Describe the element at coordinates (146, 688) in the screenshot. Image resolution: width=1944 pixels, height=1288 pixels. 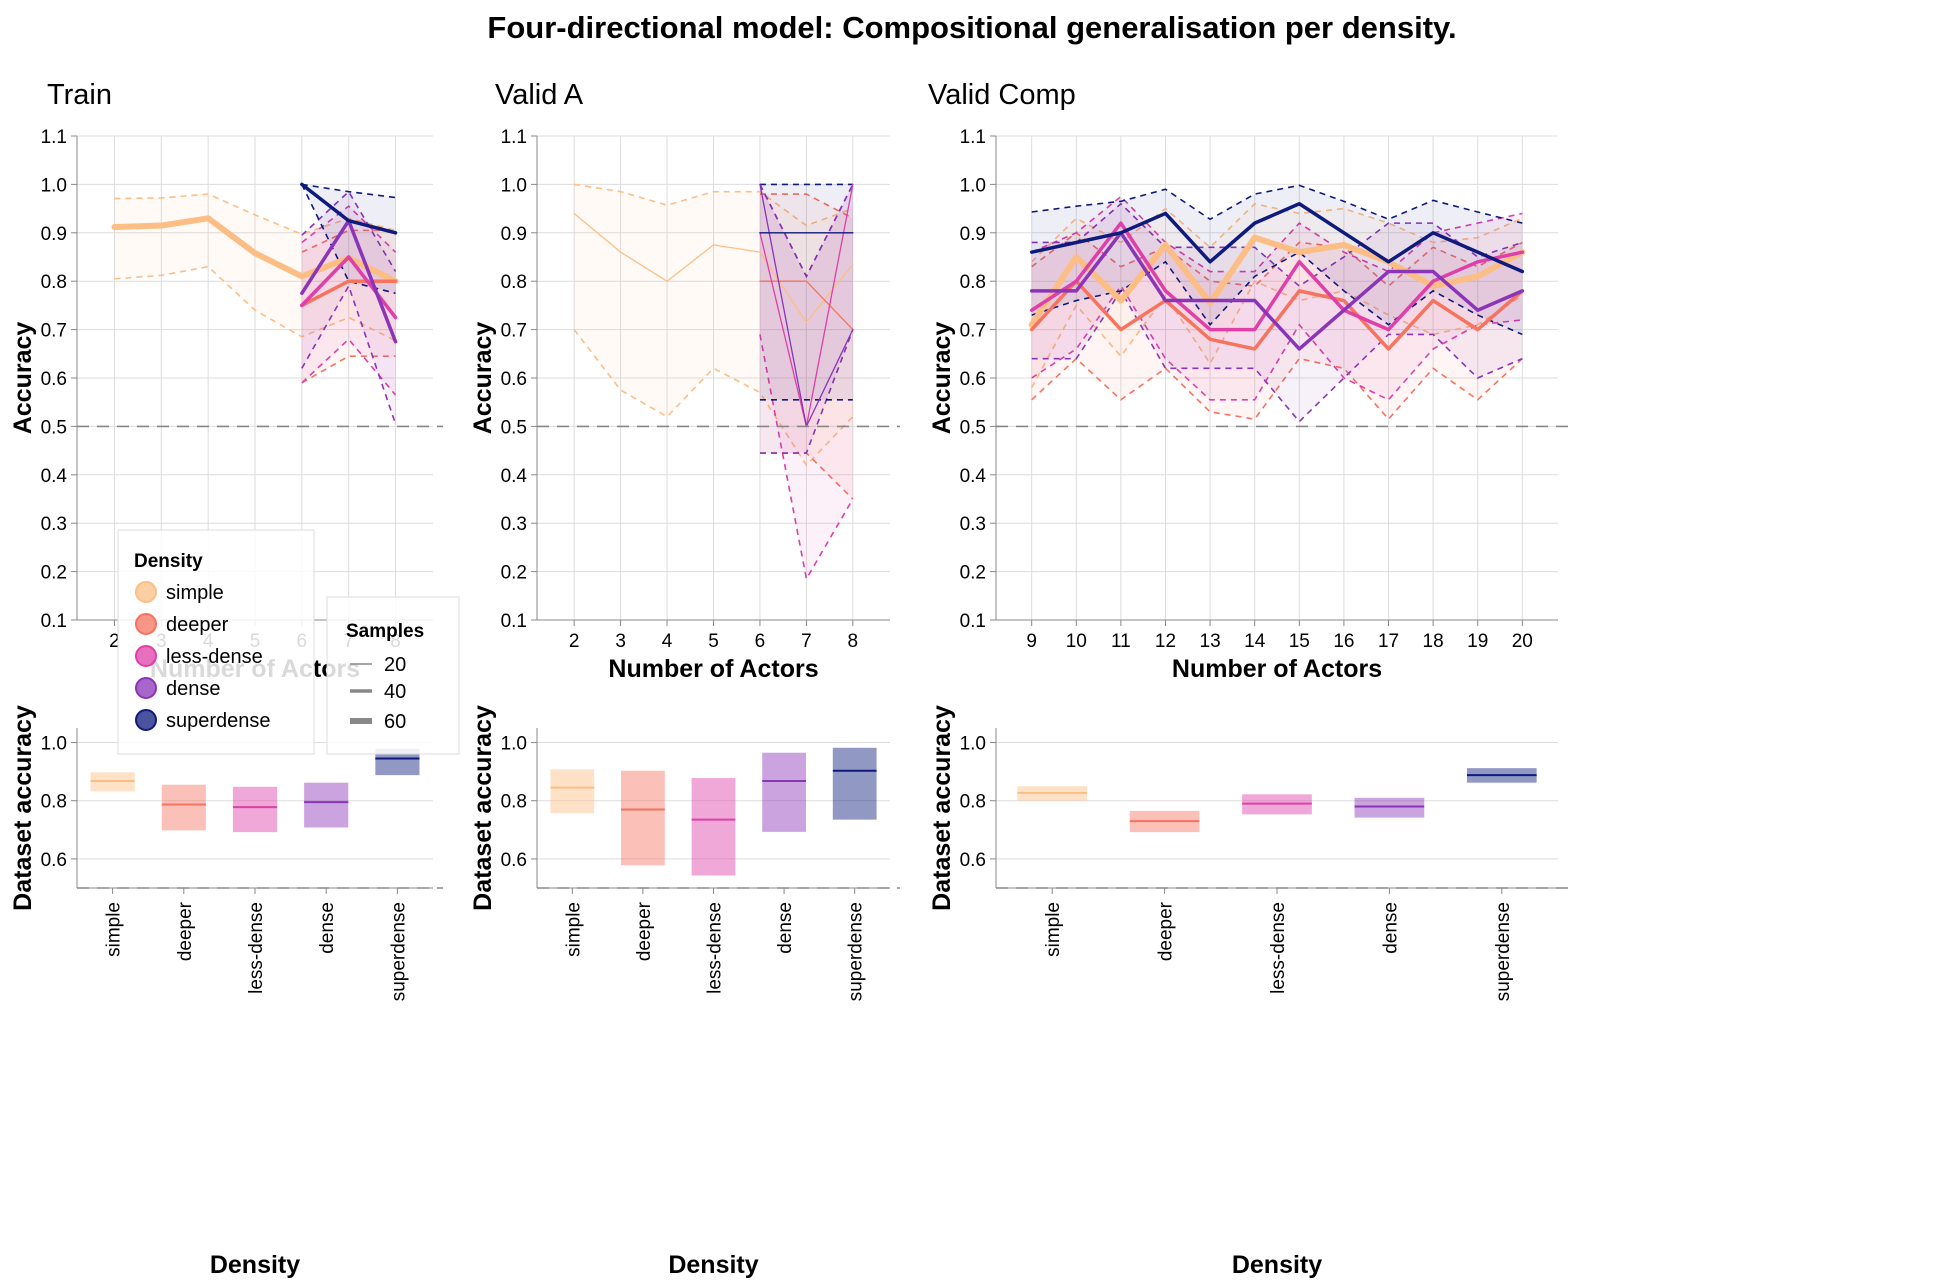
I see `legend-swatch-dense` at that location.